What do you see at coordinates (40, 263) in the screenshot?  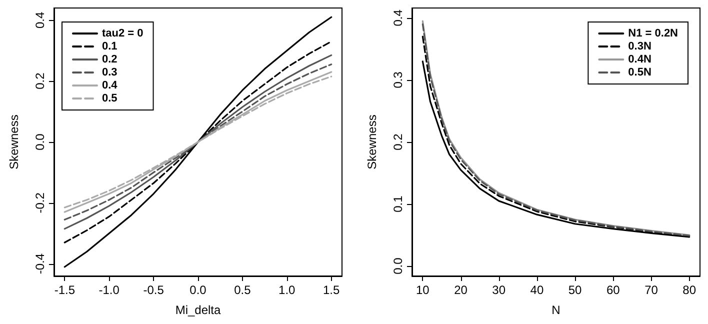 I see `y-tick-label: -0.4` at bounding box center [40, 263].